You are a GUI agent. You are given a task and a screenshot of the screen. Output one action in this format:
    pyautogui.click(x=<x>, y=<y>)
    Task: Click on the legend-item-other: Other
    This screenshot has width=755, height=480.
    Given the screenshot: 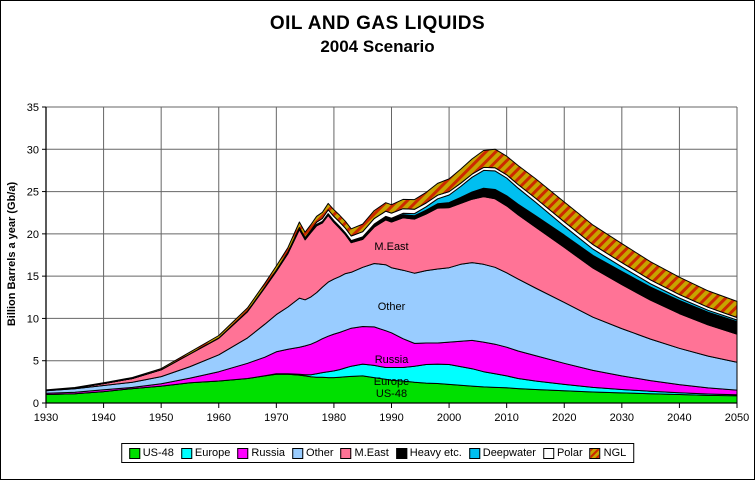 What is the action you would take?
    pyautogui.click(x=313, y=453)
    